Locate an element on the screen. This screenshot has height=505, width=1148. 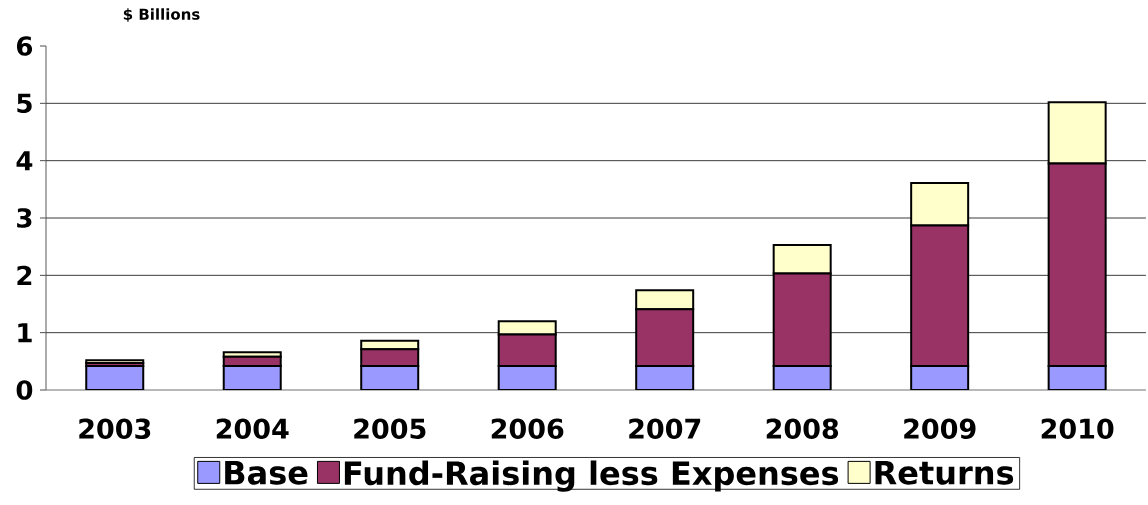
x-tick-label: 2005 is located at coordinates (390, 428).